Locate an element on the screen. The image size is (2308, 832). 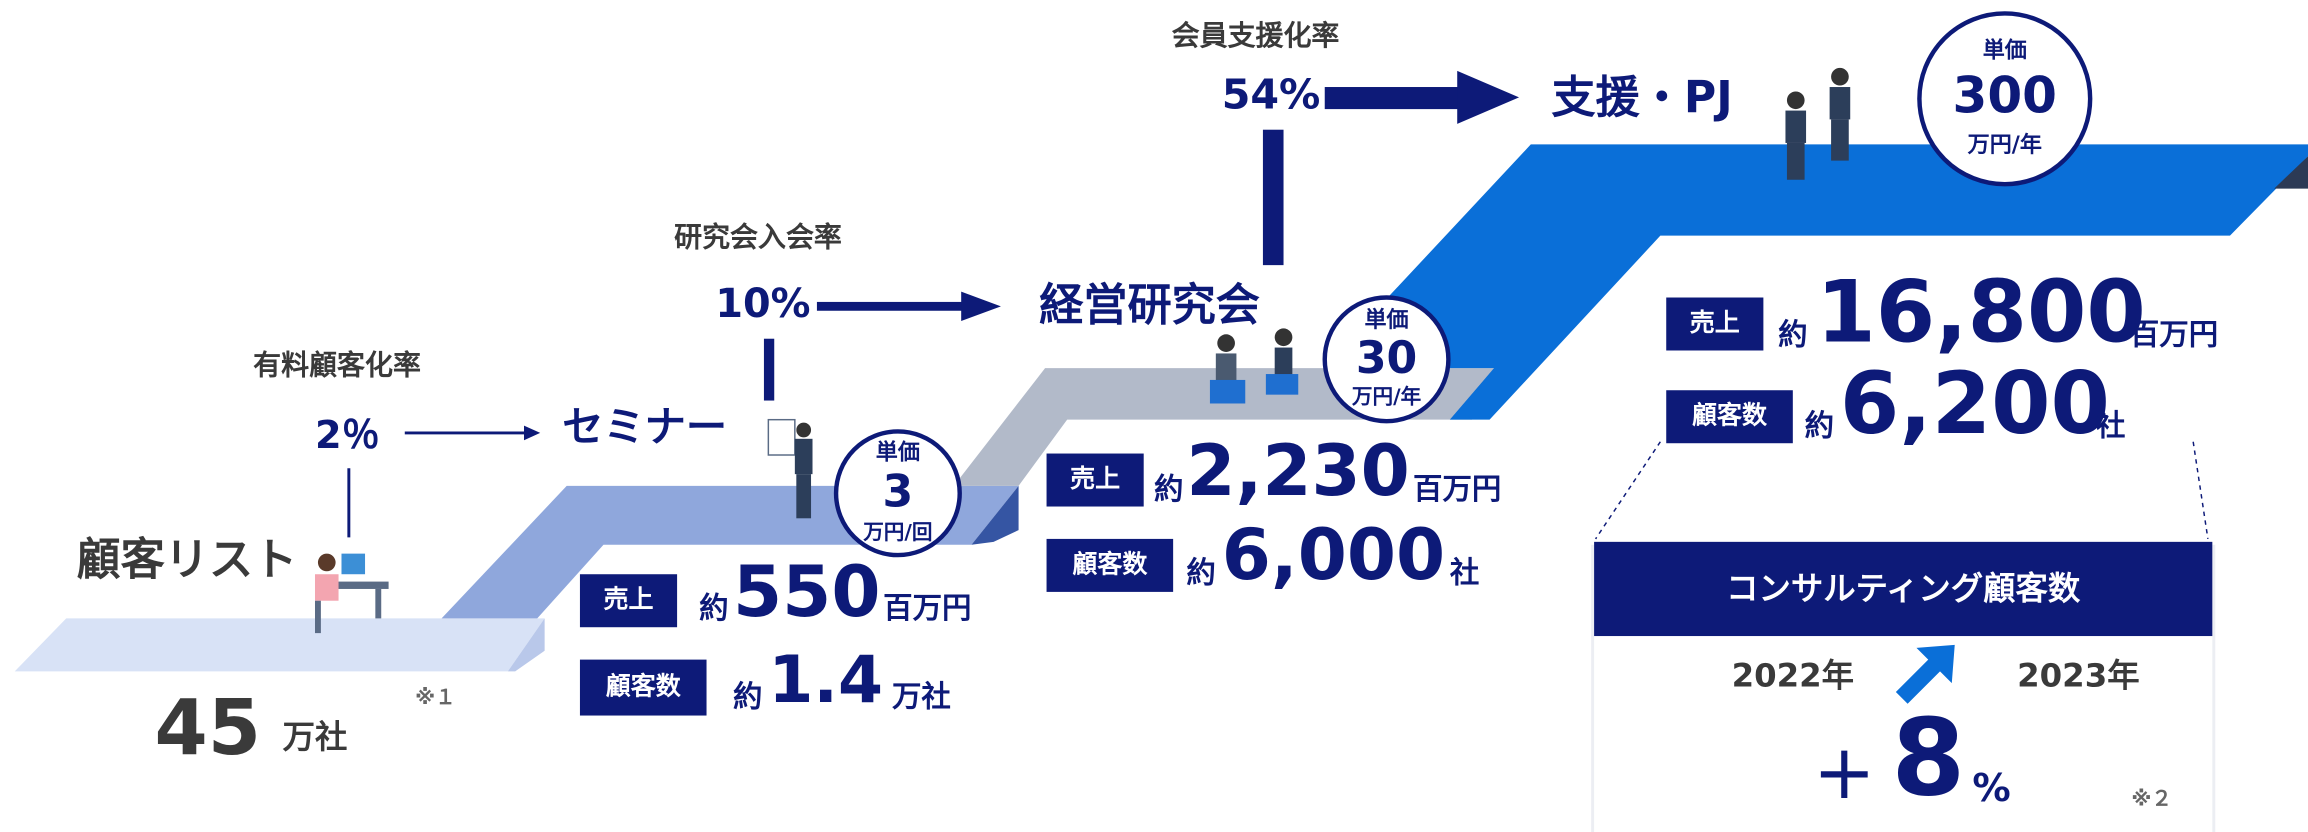
customers: 6,200 is located at coordinates (1975, 404).